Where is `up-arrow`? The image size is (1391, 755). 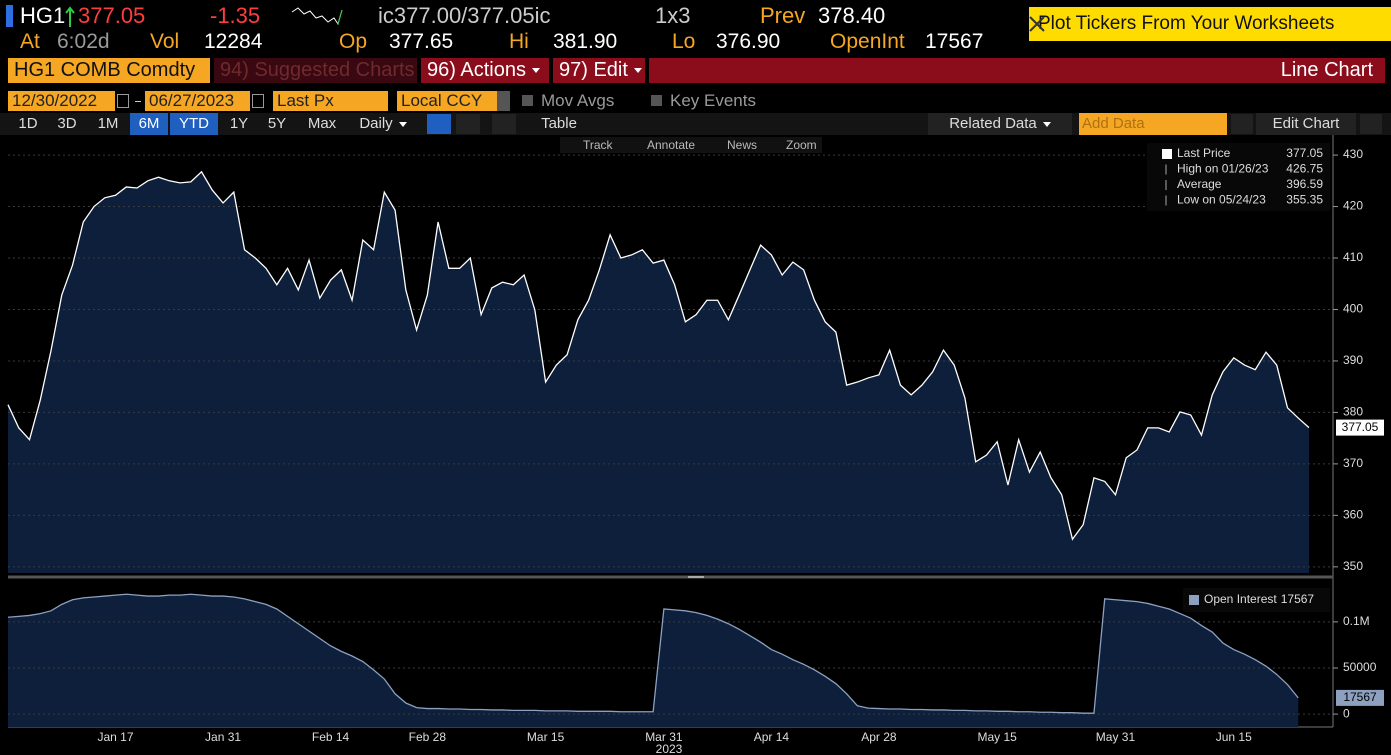
up-arrow is located at coordinates (70, 16).